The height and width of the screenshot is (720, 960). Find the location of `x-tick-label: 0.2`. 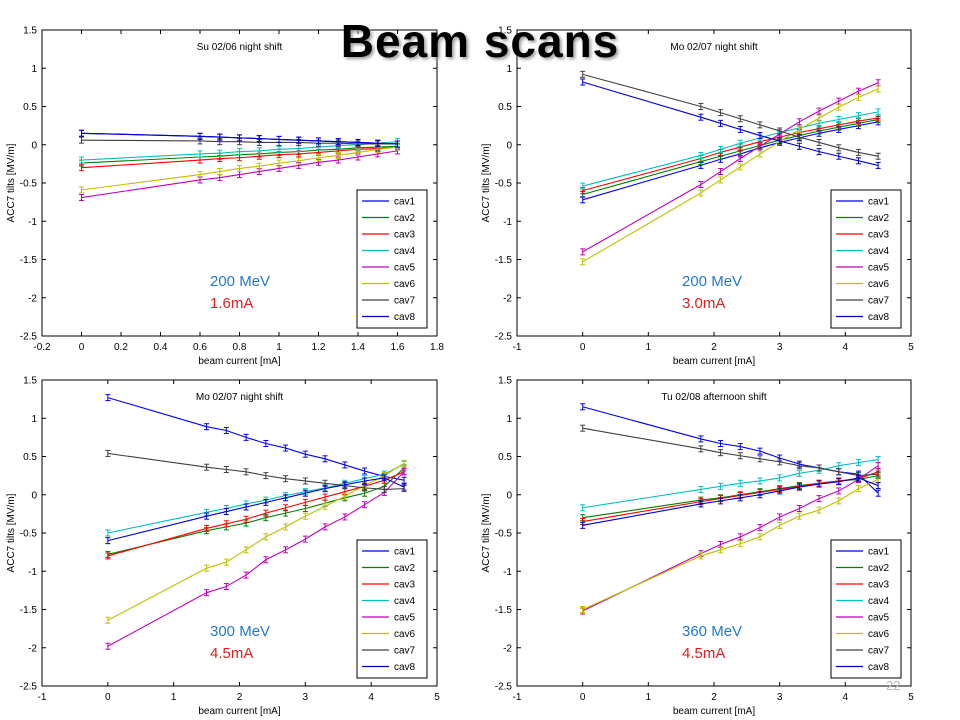

x-tick-label: 0.2 is located at coordinates (121, 347).